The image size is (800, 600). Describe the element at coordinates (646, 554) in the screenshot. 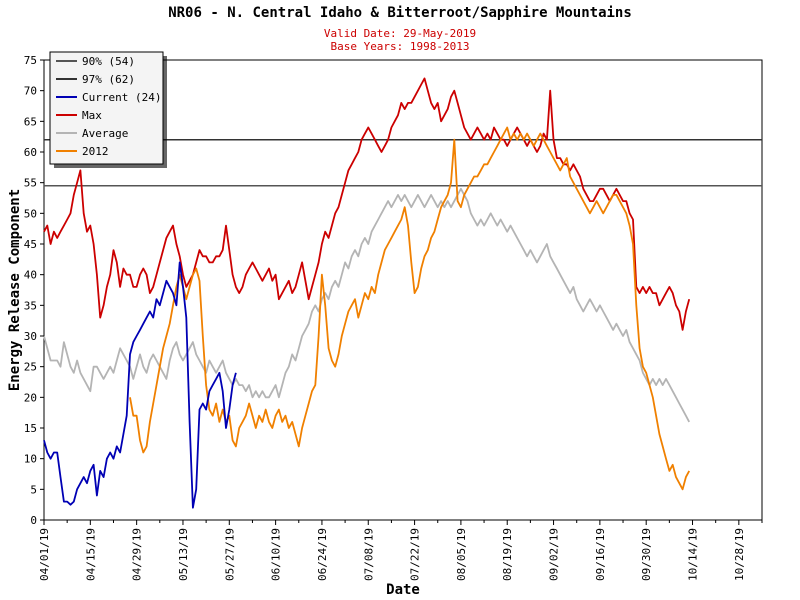

I see `x-tick-label: 09/30/19` at that location.